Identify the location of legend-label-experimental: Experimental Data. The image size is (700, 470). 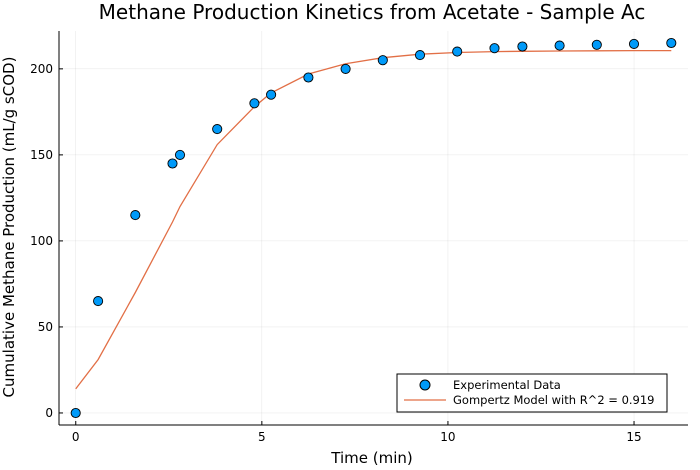
(507, 385).